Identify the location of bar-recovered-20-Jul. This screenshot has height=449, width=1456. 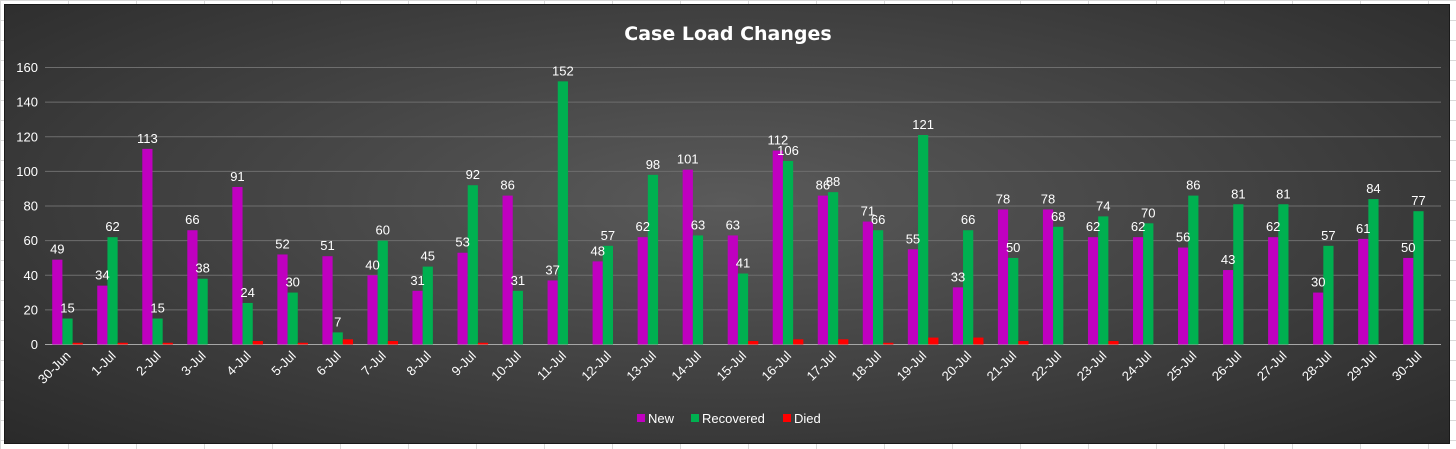
(968, 287).